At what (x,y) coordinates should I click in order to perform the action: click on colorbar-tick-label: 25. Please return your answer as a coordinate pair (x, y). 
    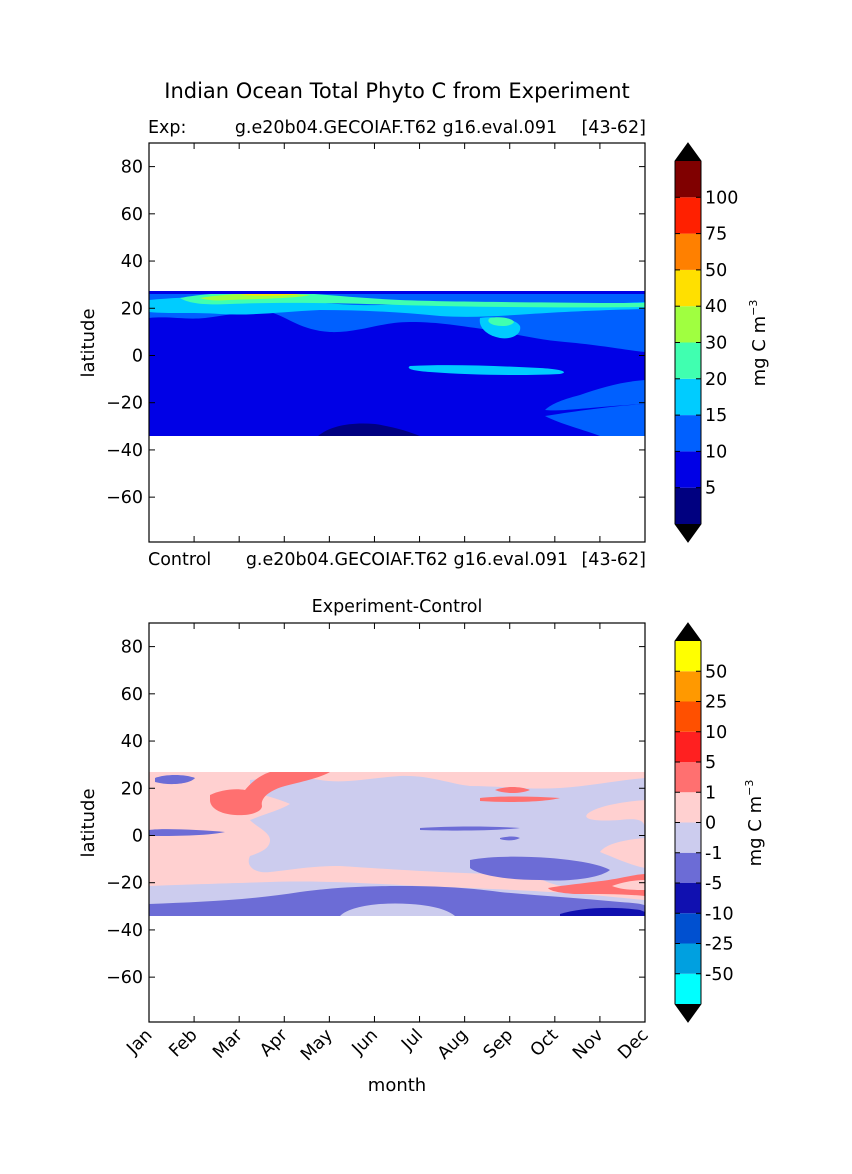
    Looking at the image, I should click on (716, 703).